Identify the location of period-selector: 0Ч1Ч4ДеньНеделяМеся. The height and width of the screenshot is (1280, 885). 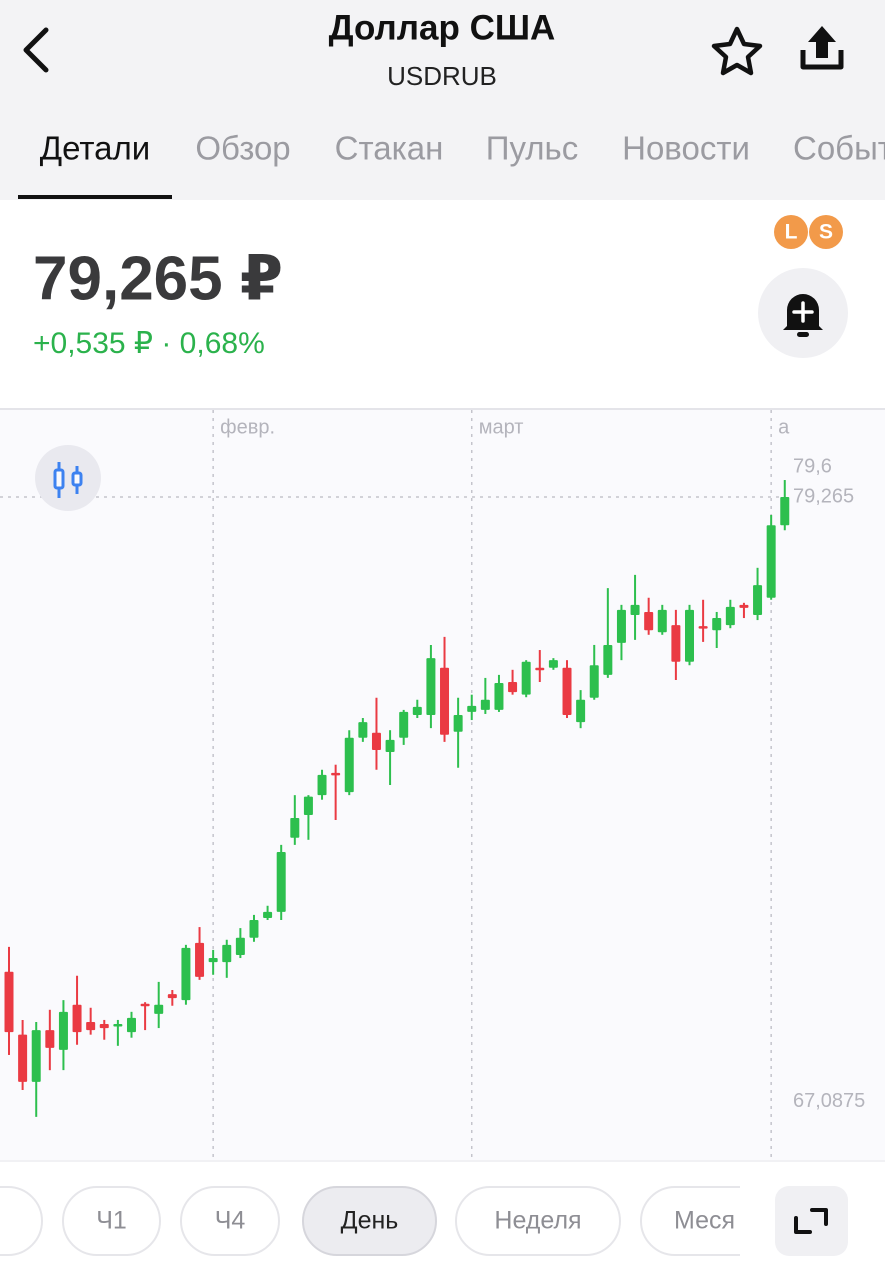
(400, 1221).